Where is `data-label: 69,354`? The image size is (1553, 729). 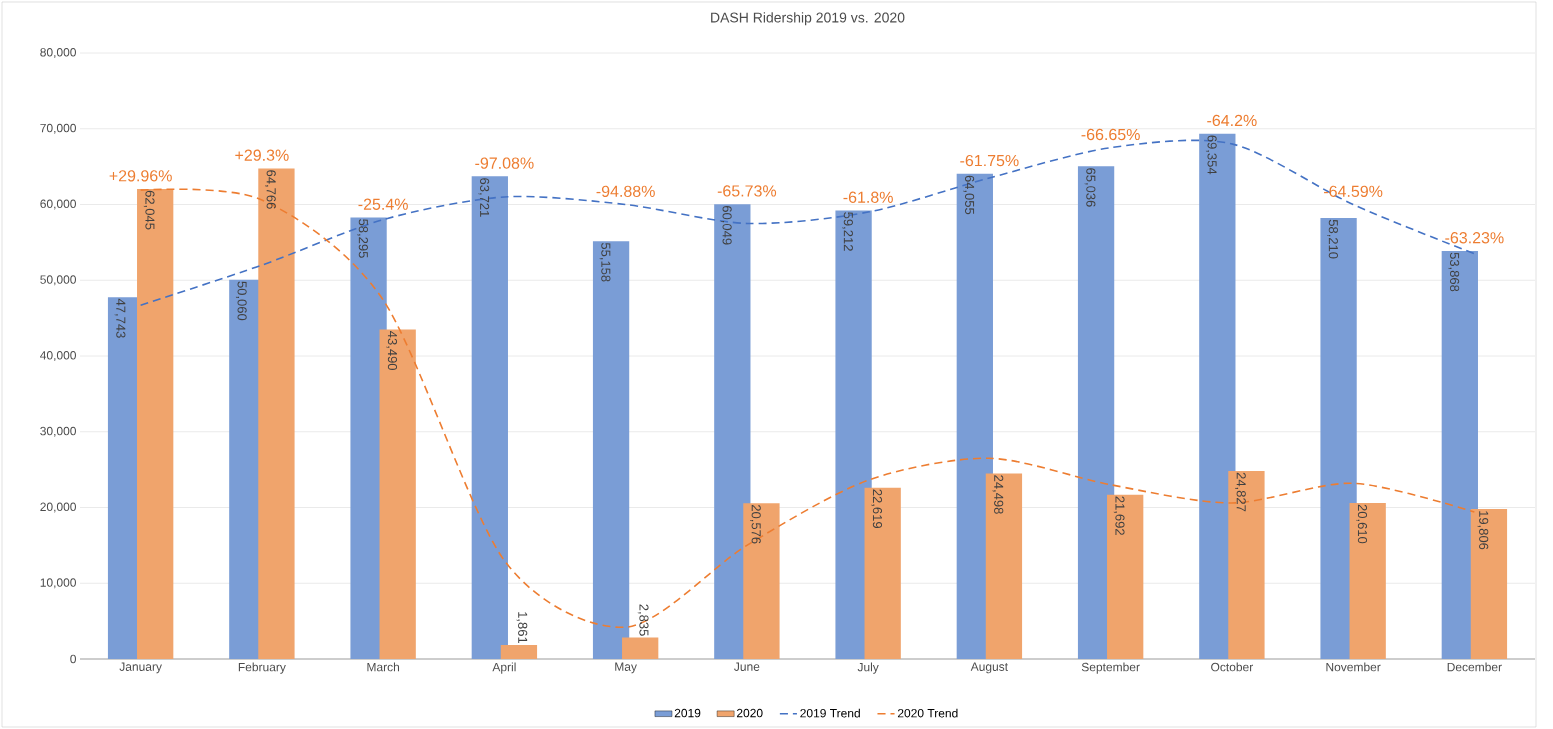
data-label: 69,354 is located at coordinates (1211, 155).